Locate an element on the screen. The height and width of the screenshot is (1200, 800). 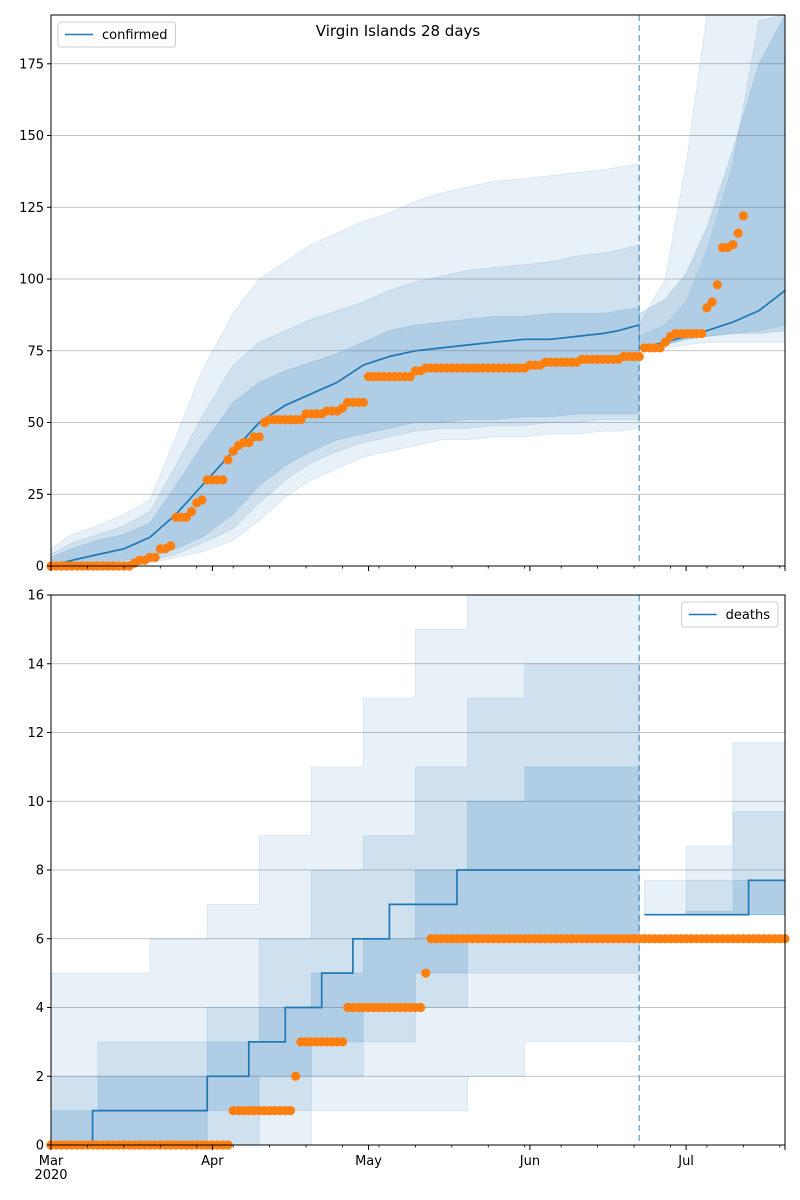
deaths-y-ticks: 0 2 4 6 8 10 12 14 16 is located at coordinates (39, 871).